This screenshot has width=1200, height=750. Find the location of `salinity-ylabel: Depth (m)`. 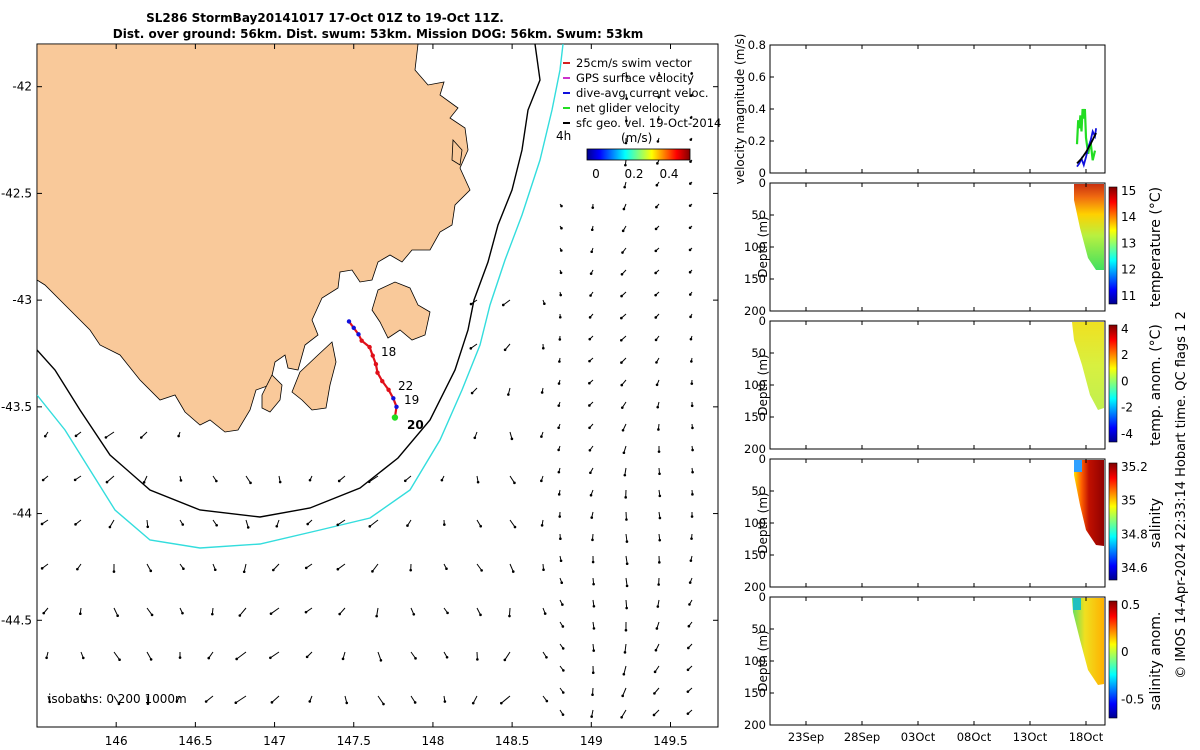

salinity-ylabel: Depth (m) is located at coordinates (763, 522).